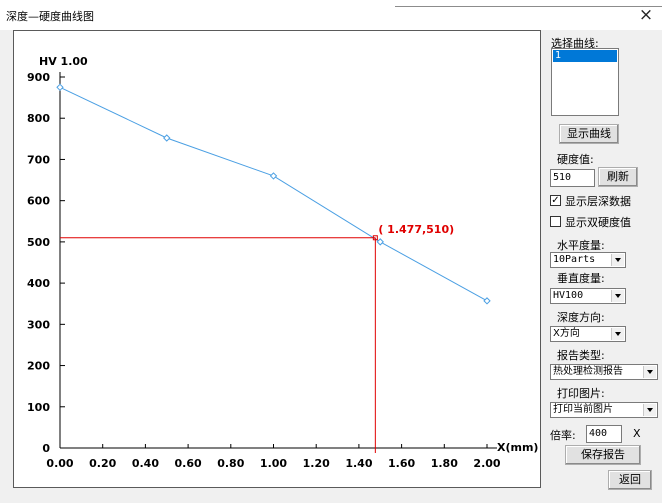 The width and height of the screenshot is (662, 503). What do you see at coordinates (444, 463) in the screenshot?
I see `x-tick-label: 1.80` at bounding box center [444, 463].